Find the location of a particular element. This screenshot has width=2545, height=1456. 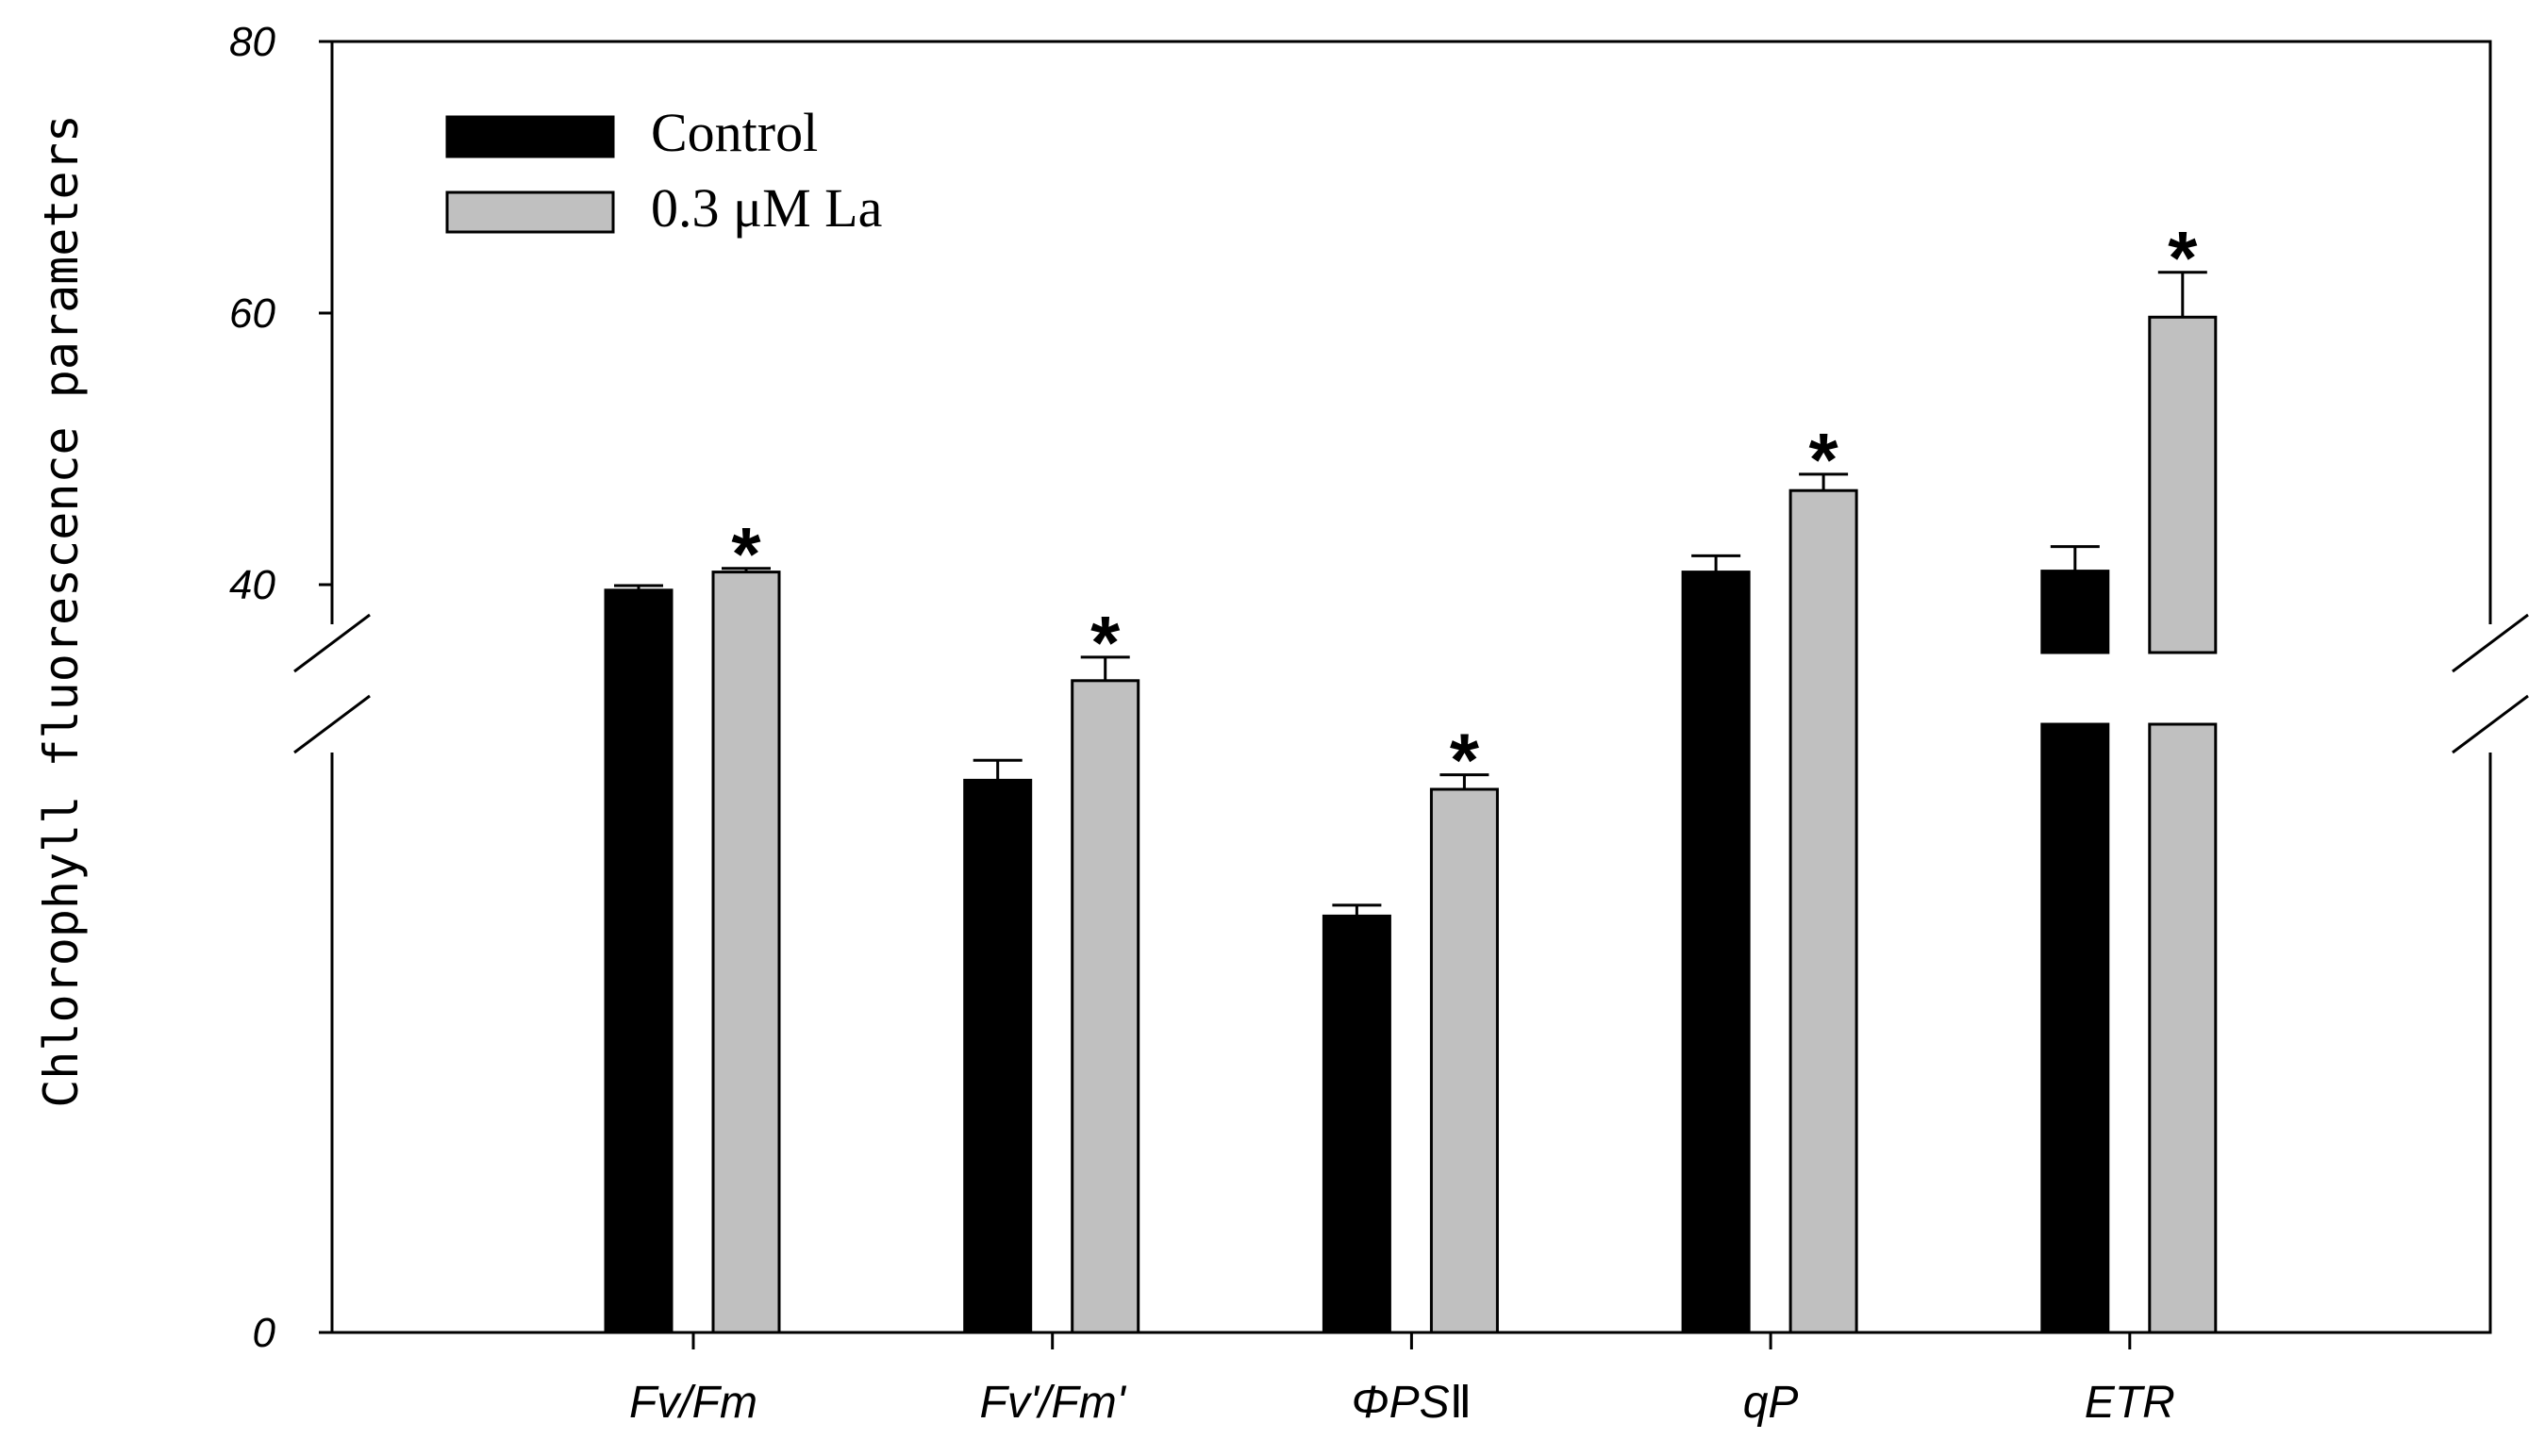

significance-1-3: * is located at coordinates (1824, 460).